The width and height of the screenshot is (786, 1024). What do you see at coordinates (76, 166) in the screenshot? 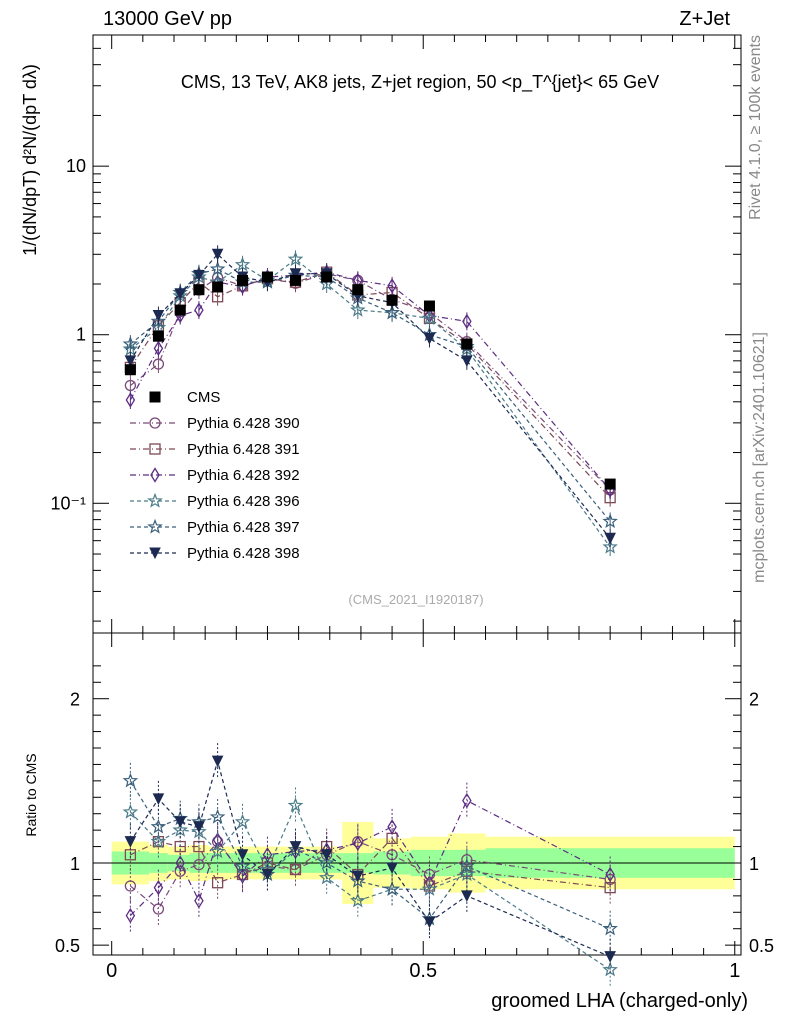
I see `main-y-tick-label-2: 10` at bounding box center [76, 166].